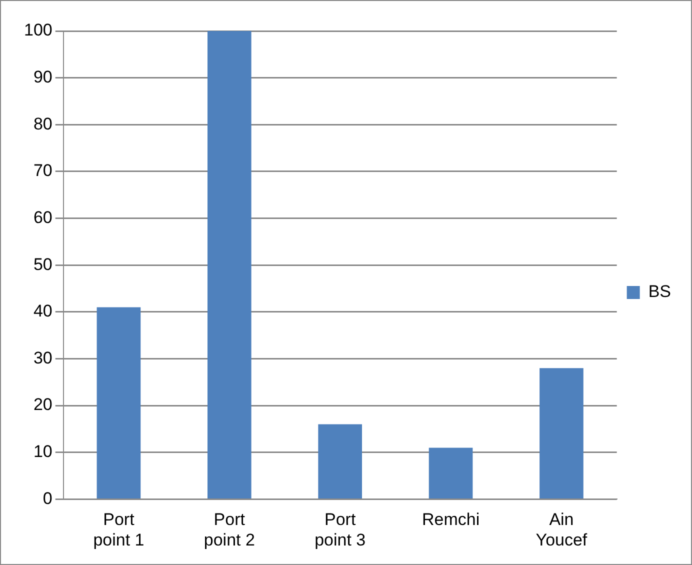 The image size is (692, 565). I want to click on x-tick-label: Port point 3, so click(340, 530).